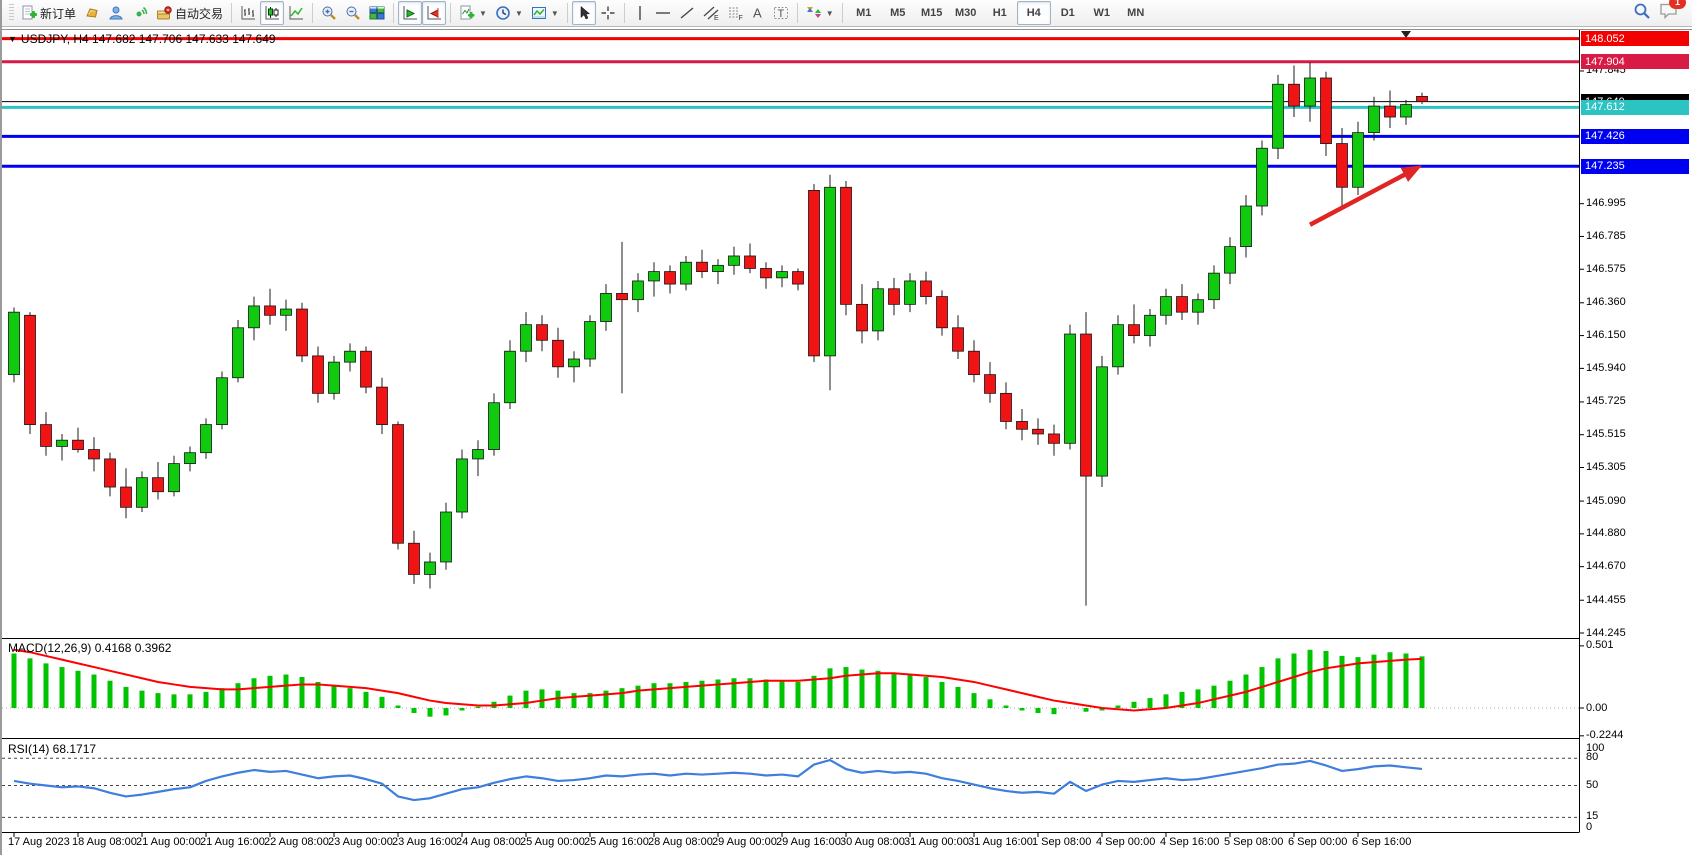 The width and height of the screenshot is (1692, 855). I want to click on trendline-tool-button, so click(687, 13).